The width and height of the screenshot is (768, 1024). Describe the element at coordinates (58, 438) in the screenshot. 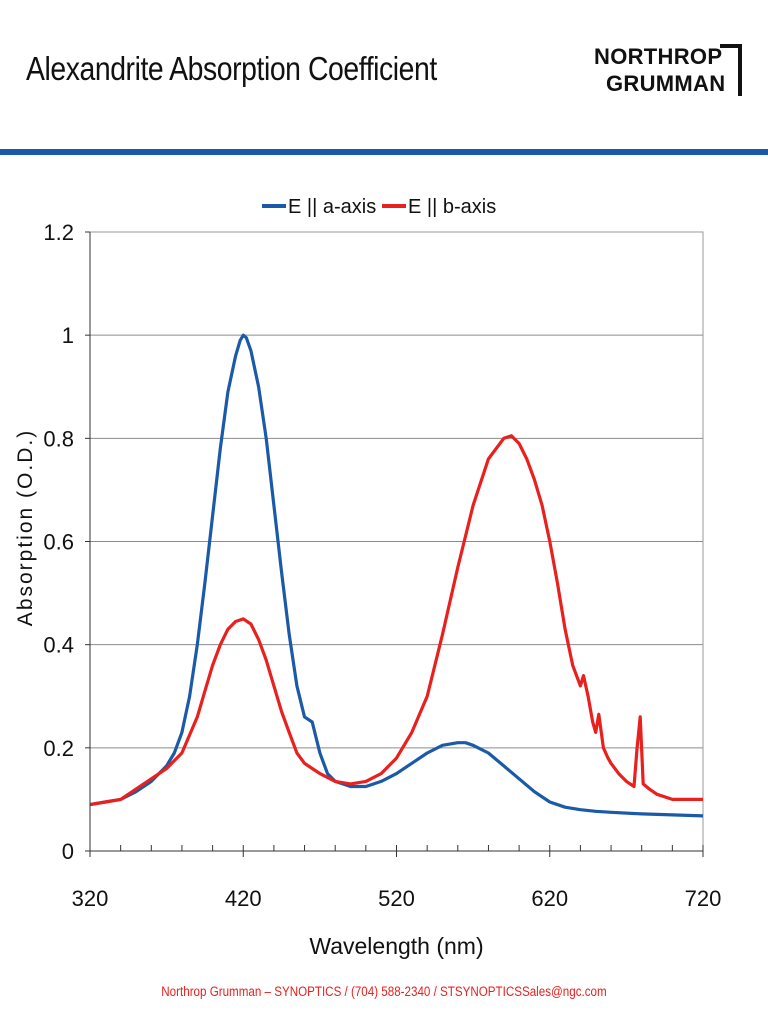

I see `y-tick-label: 0.8` at that location.